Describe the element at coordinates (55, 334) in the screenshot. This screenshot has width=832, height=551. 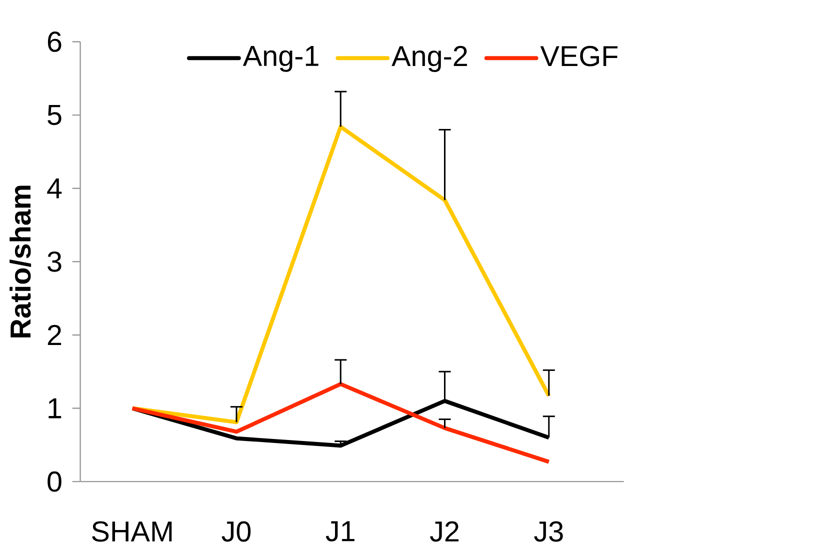
I see `y-tick-label: 2` at that location.